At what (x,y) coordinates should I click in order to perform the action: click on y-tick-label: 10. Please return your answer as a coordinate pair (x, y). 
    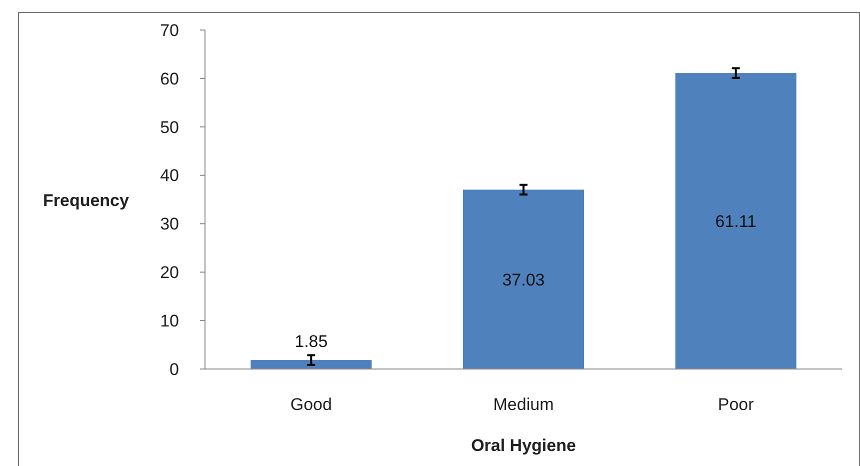
    Looking at the image, I should click on (169, 321).